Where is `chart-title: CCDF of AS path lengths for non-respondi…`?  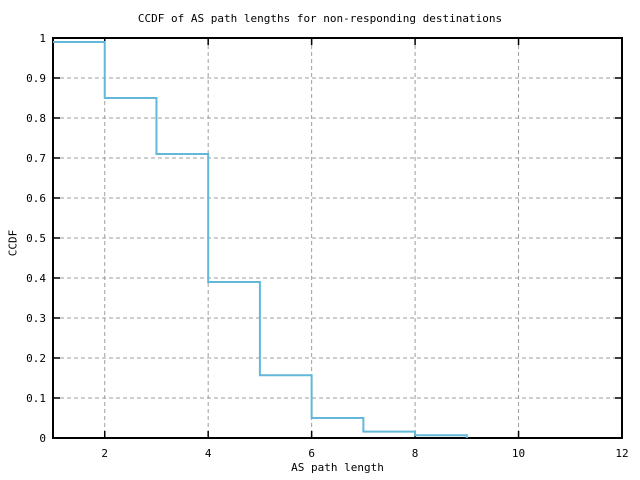 chart-title: CCDF of AS path lengths for non-respondi… is located at coordinates (320, 18).